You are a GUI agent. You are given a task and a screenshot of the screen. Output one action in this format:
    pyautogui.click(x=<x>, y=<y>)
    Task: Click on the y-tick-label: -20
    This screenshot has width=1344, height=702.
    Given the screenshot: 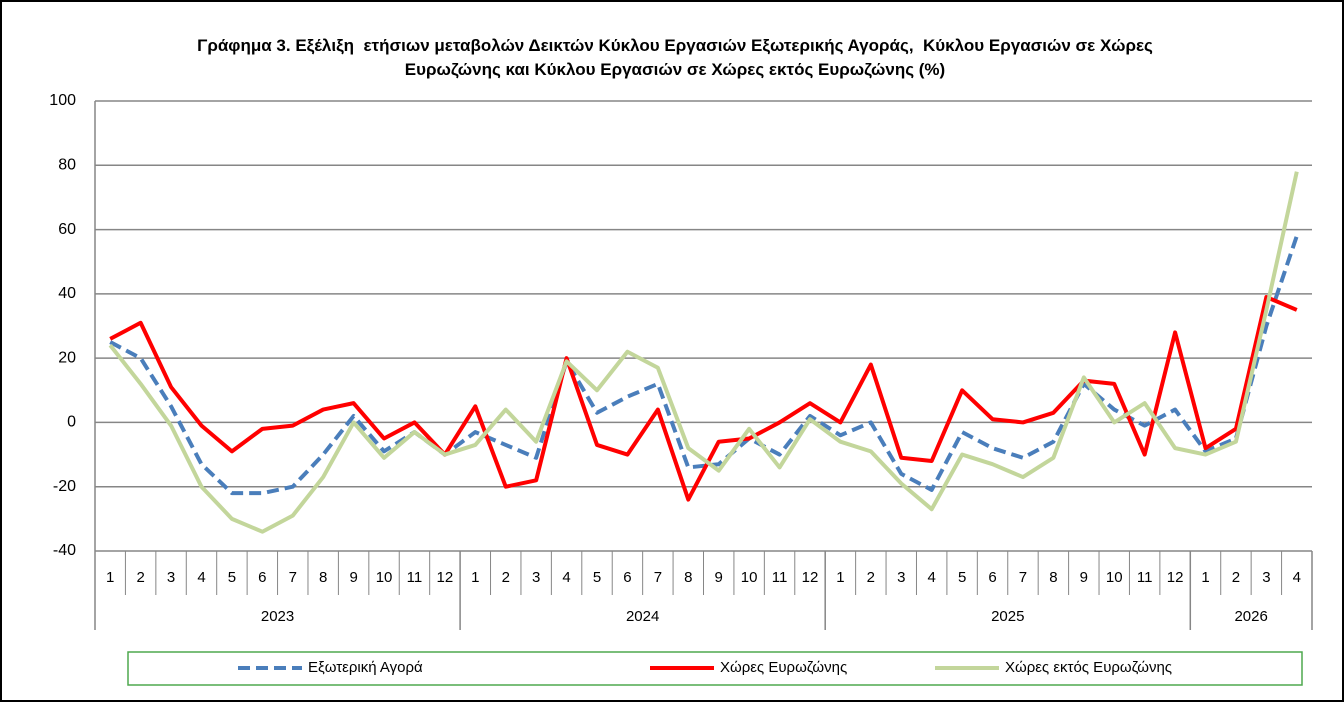 What is the action you would take?
    pyautogui.click(x=64, y=486)
    